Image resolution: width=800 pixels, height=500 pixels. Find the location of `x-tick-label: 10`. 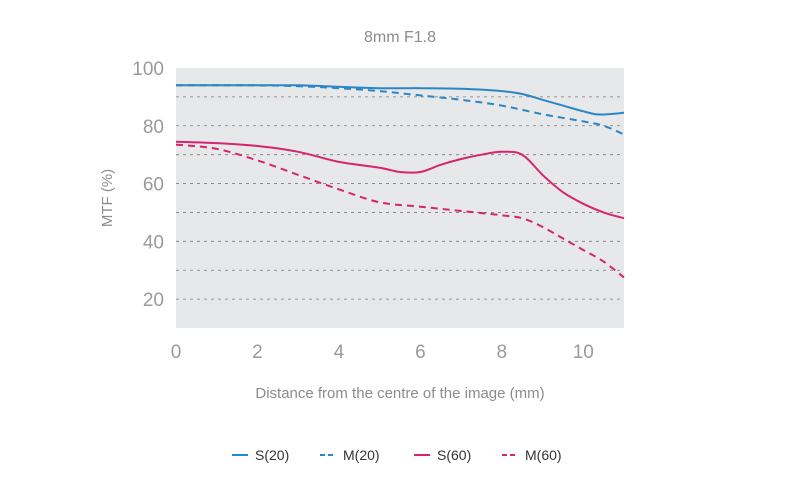

x-tick-label: 10 is located at coordinates (583, 352).